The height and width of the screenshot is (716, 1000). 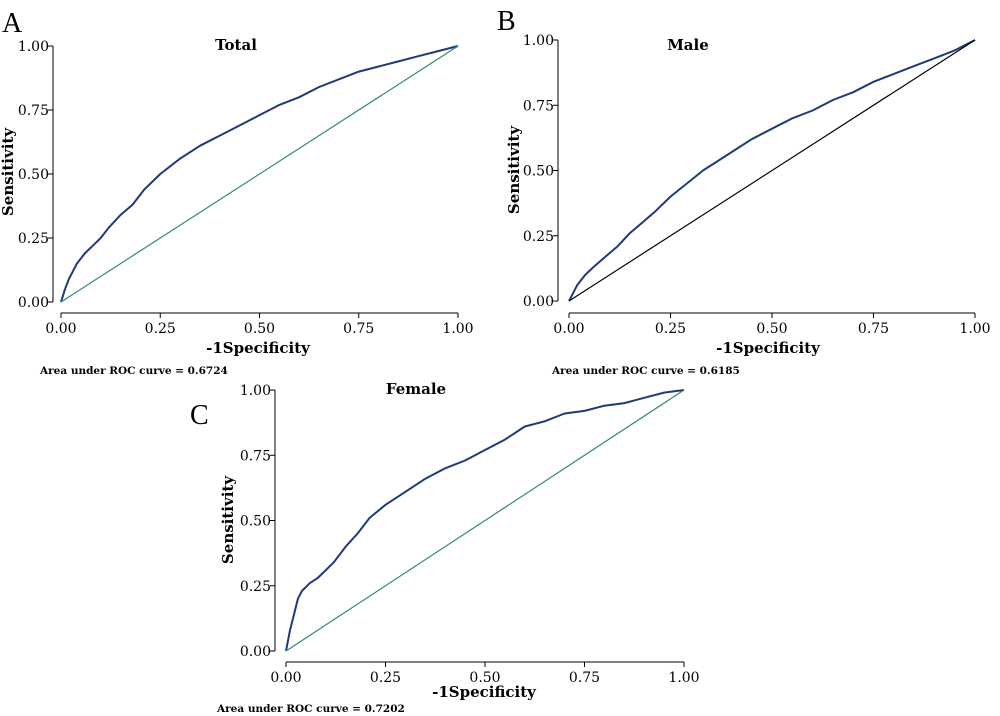 What do you see at coordinates (199, 415) in the screenshot?
I see `panel-letter: C` at bounding box center [199, 415].